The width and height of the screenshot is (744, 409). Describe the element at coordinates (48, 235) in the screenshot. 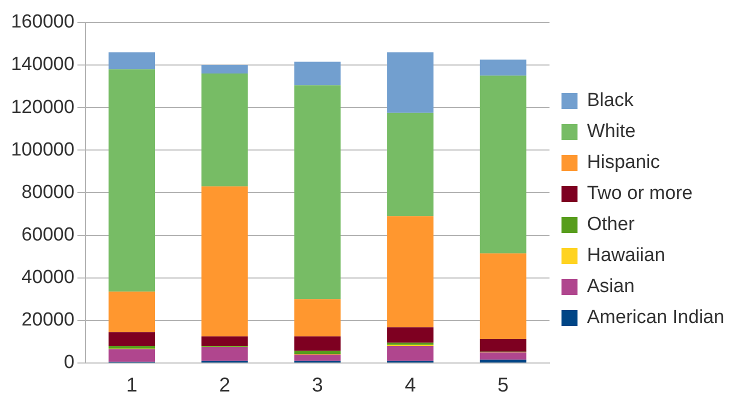

I see `y-tick-label: 60000` at that location.